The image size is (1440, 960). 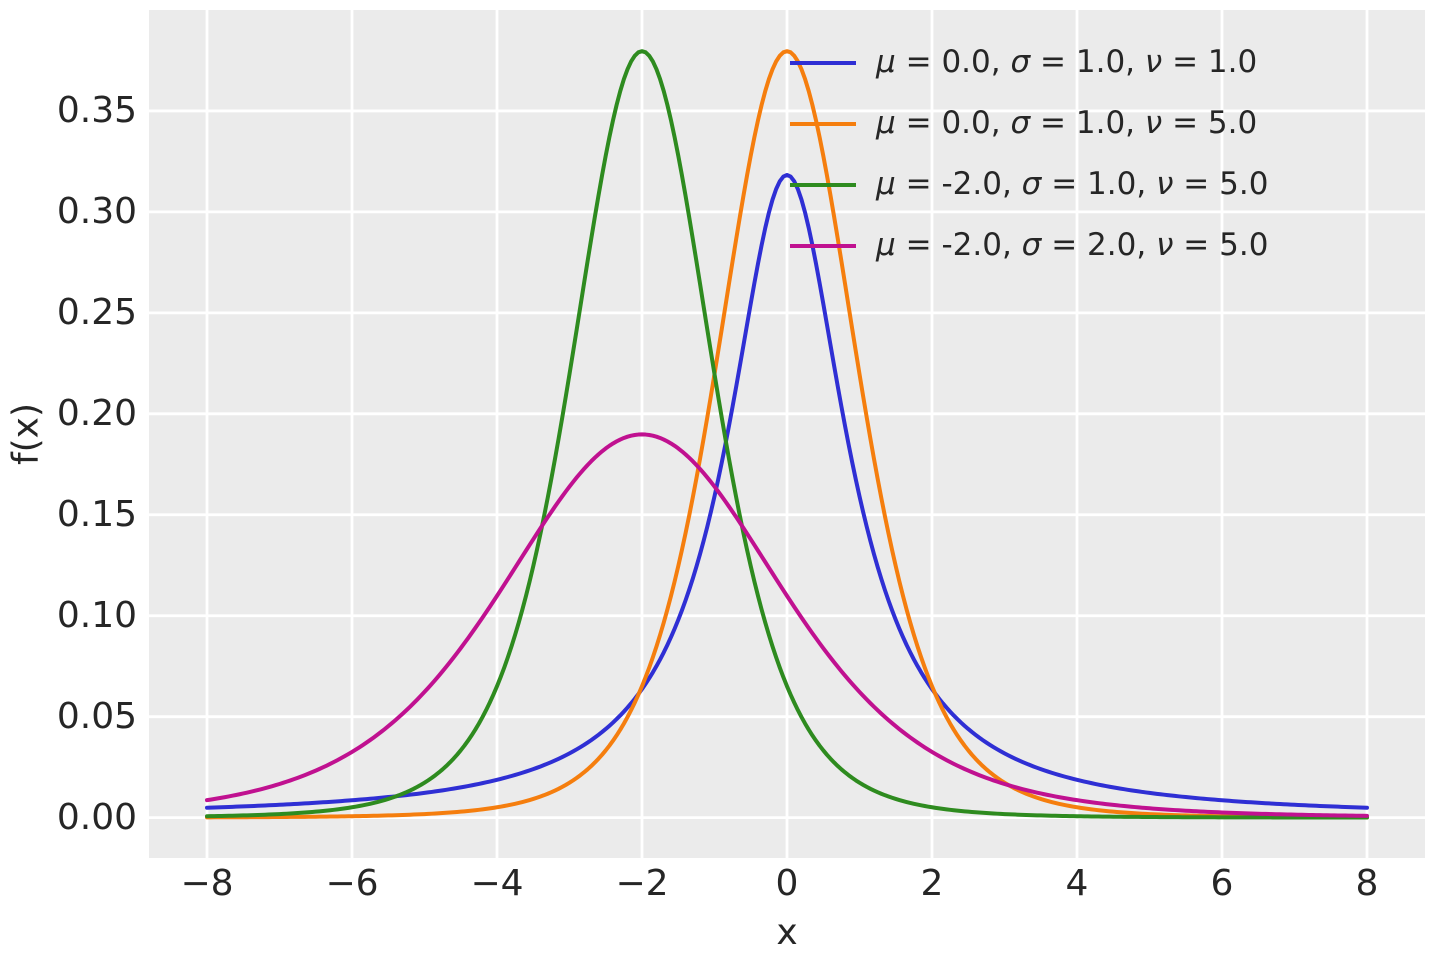 I want to click on x-tick-label: 2, so click(x=932, y=883).